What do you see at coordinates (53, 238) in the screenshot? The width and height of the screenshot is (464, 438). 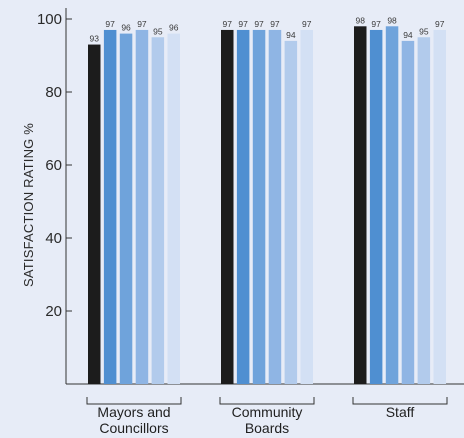 I see `y-tick-label: 40` at bounding box center [53, 238].